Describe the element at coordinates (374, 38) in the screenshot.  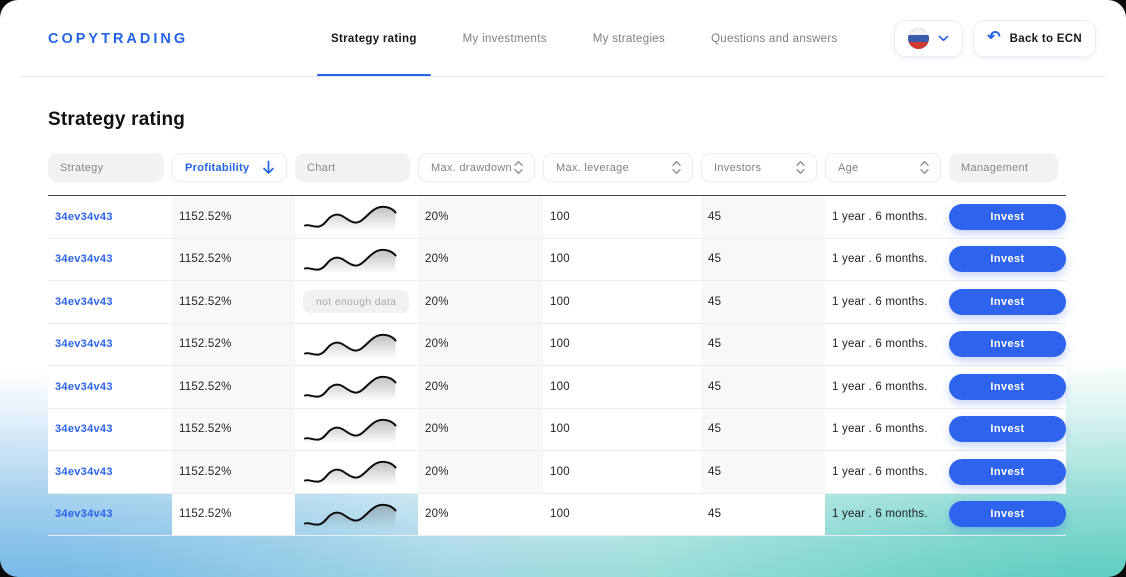
I see `nav-tab-strategy-rating: Strategy rating` at that location.